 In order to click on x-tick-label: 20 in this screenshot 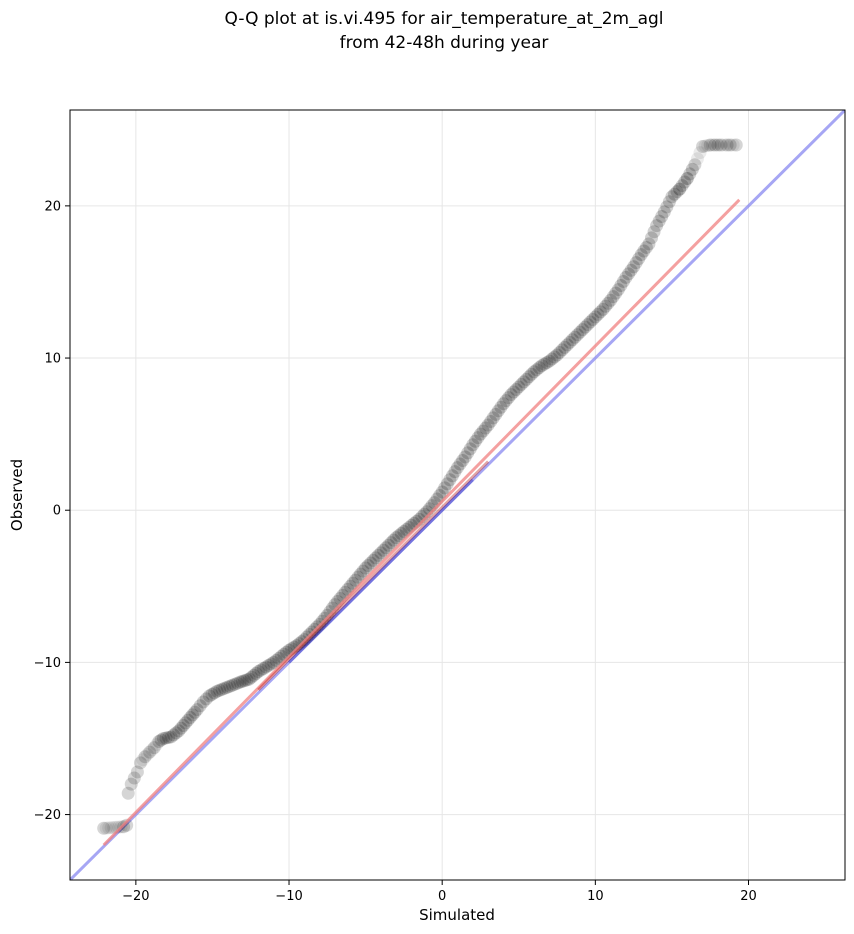, I will do `click(748, 896)`.